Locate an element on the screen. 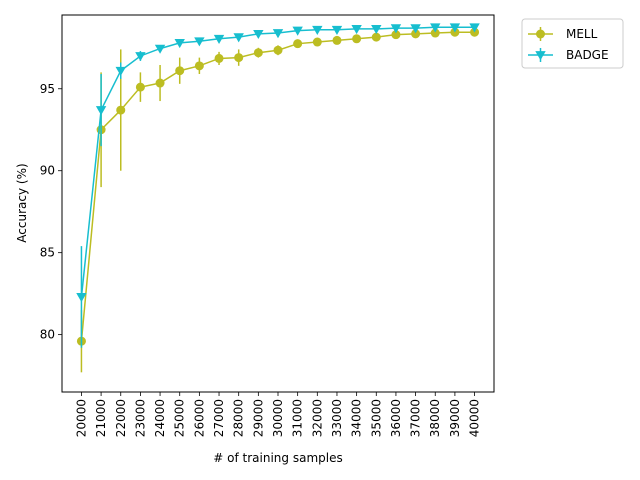  x-tick-label: 22000 is located at coordinates (121, 418).